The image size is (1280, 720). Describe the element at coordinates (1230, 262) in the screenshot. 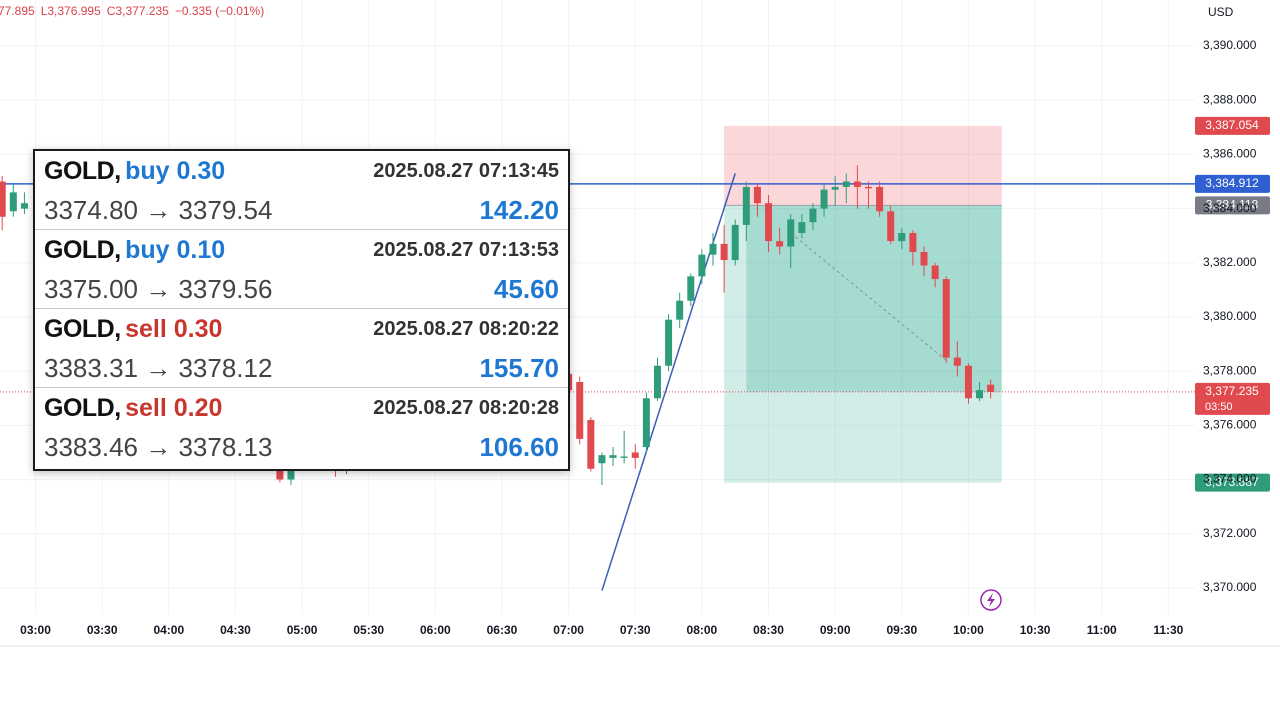

I see `y-tick-label: 3,382.000` at that location.